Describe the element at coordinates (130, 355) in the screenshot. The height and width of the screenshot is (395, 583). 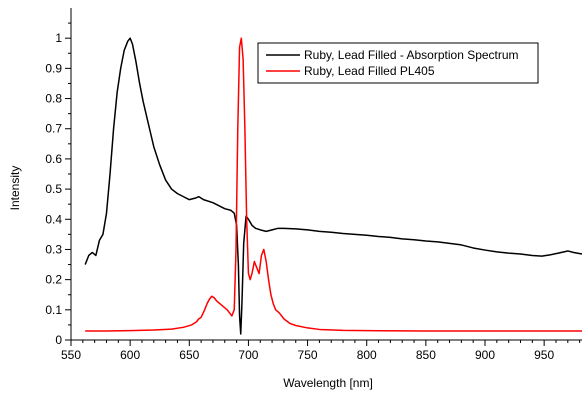
I see `x-tick-label: 600` at that location.